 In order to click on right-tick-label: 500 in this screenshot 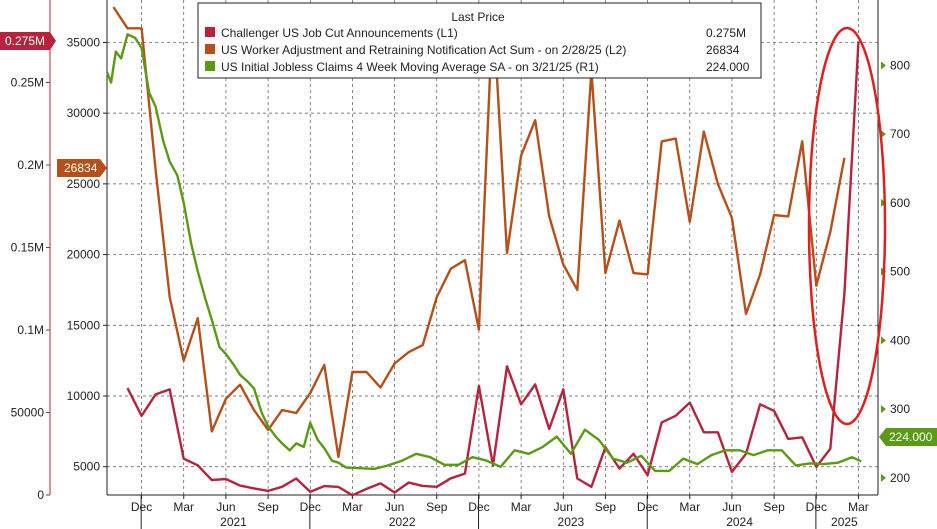, I will do `click(900, 272)`.